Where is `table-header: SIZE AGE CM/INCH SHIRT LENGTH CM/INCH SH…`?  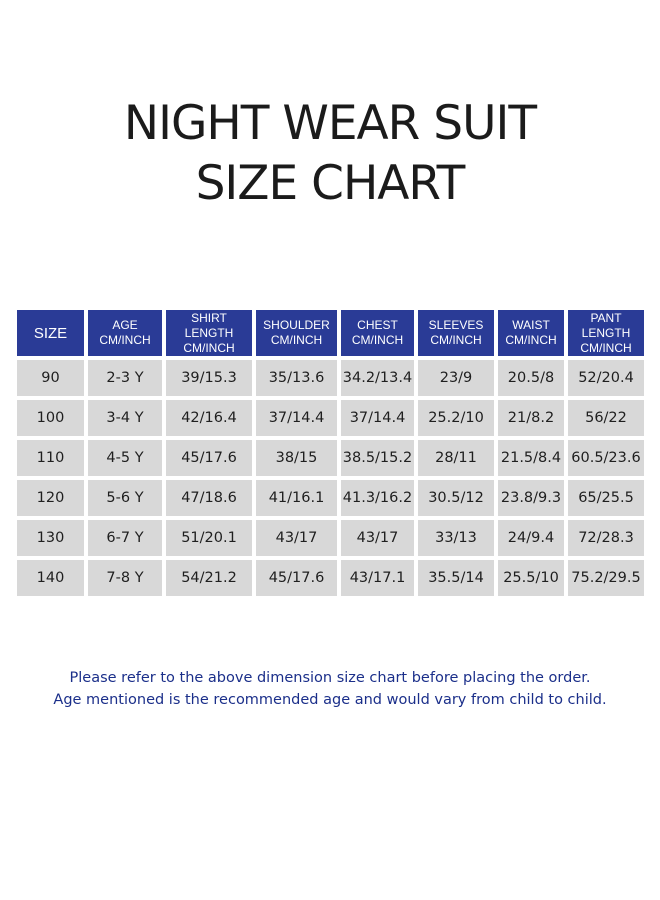 table-header: SIZE AGE CM/INCH SHIRT LENGTH CM/INCH SH… is located at coordinates (330, 333).